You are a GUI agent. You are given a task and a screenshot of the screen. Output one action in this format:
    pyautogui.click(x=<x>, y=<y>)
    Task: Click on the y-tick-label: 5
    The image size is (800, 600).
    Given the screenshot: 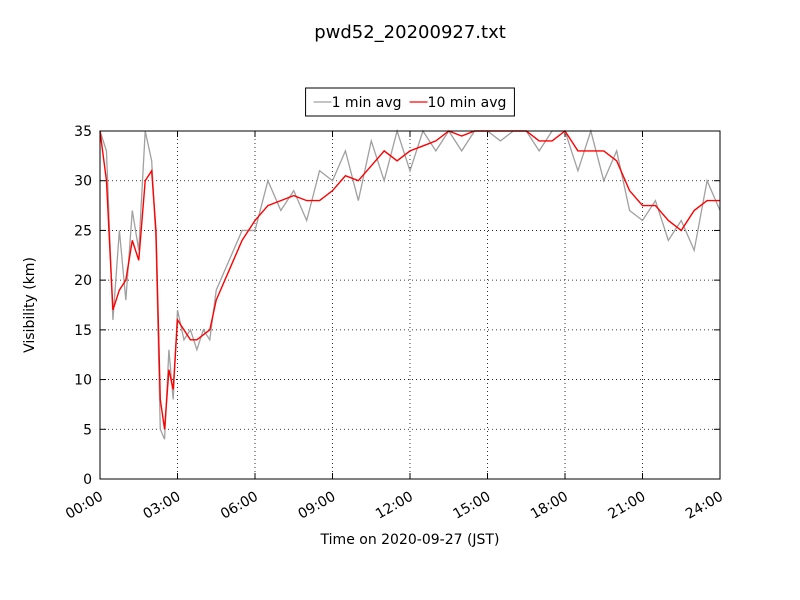 What is the action you would take?
    pyautogui.click(x=87, y=430)
    